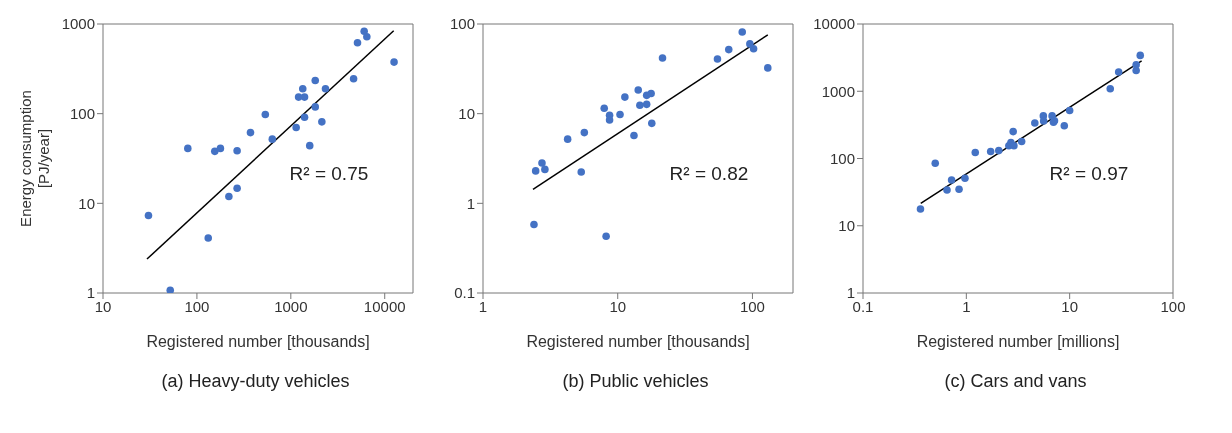 The height and width of the screenshot is (433, 1232). What do you see at coordinates (255, 381) in the screenshot?
I see `text: (a) Heavy-duty vehicles` at bounding box center [255, 381].